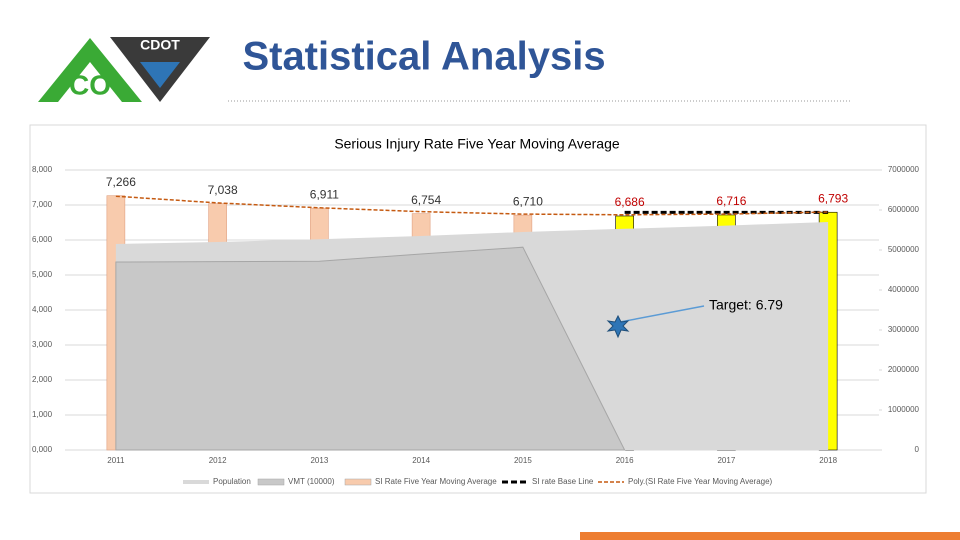  What do you see at coordinates (218, 460) in the screenshot?
I see `x-tick-label: 2012` at bounding box center [218, 460].